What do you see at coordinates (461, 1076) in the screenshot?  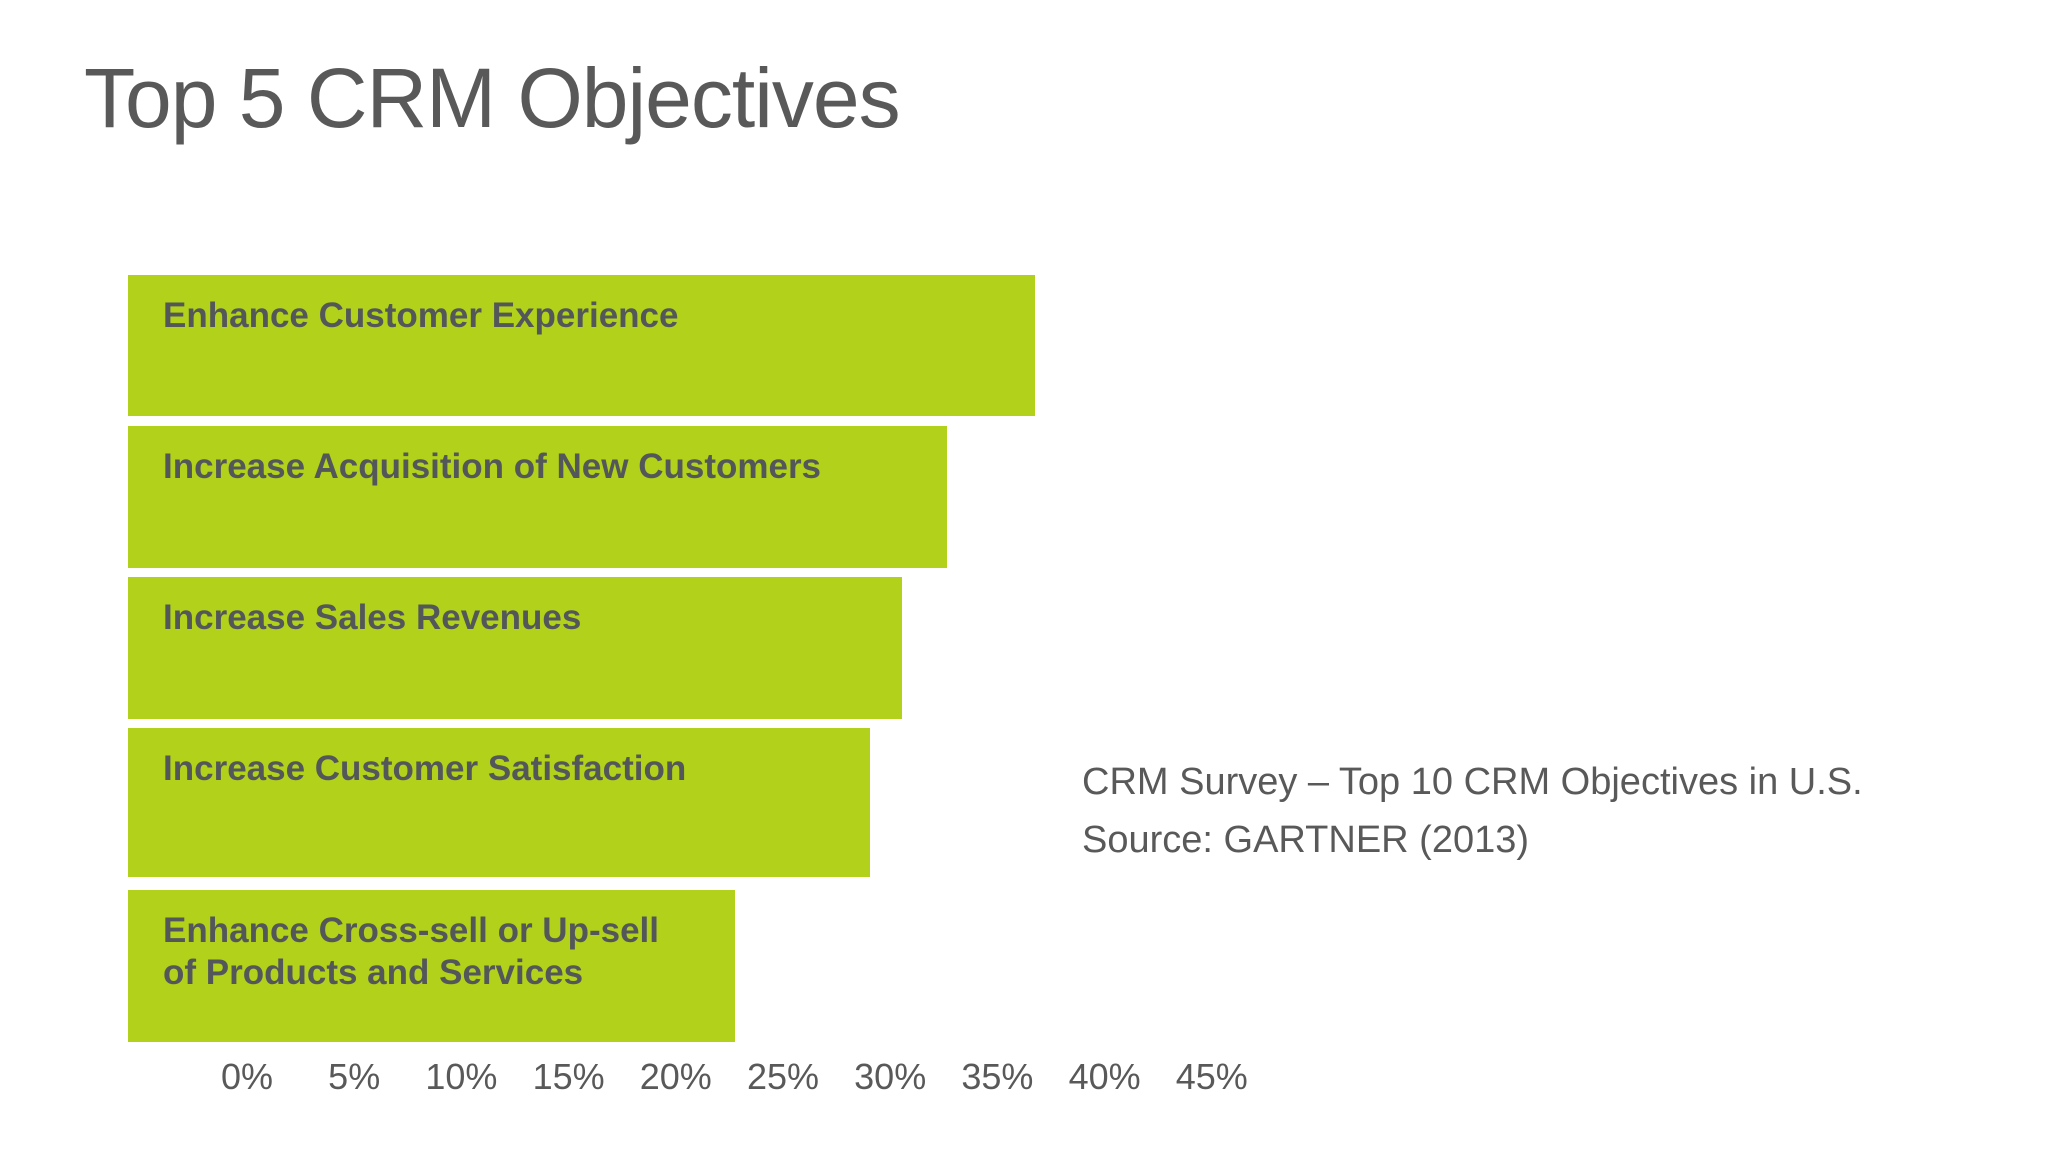 I see `x-tick-label: 10%` at bounding box center [461, 1076].